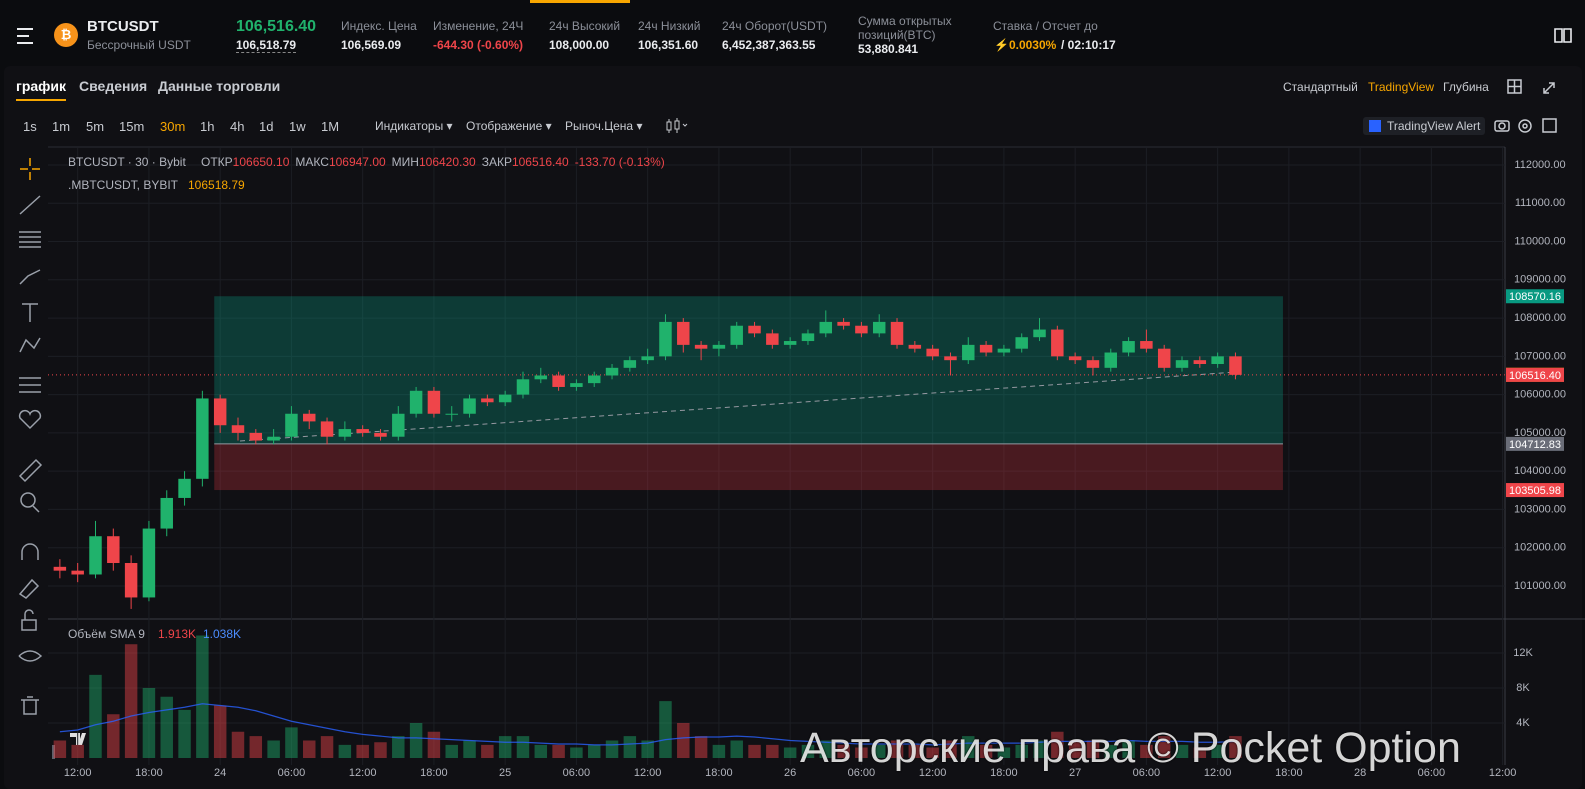 The height and width of the screenshot is (789, 1585). What do you see at coordinates (1540, 356) in the screenshot?
I see `y-tick-label: 107000.00` at bounding box center [1540, 356].